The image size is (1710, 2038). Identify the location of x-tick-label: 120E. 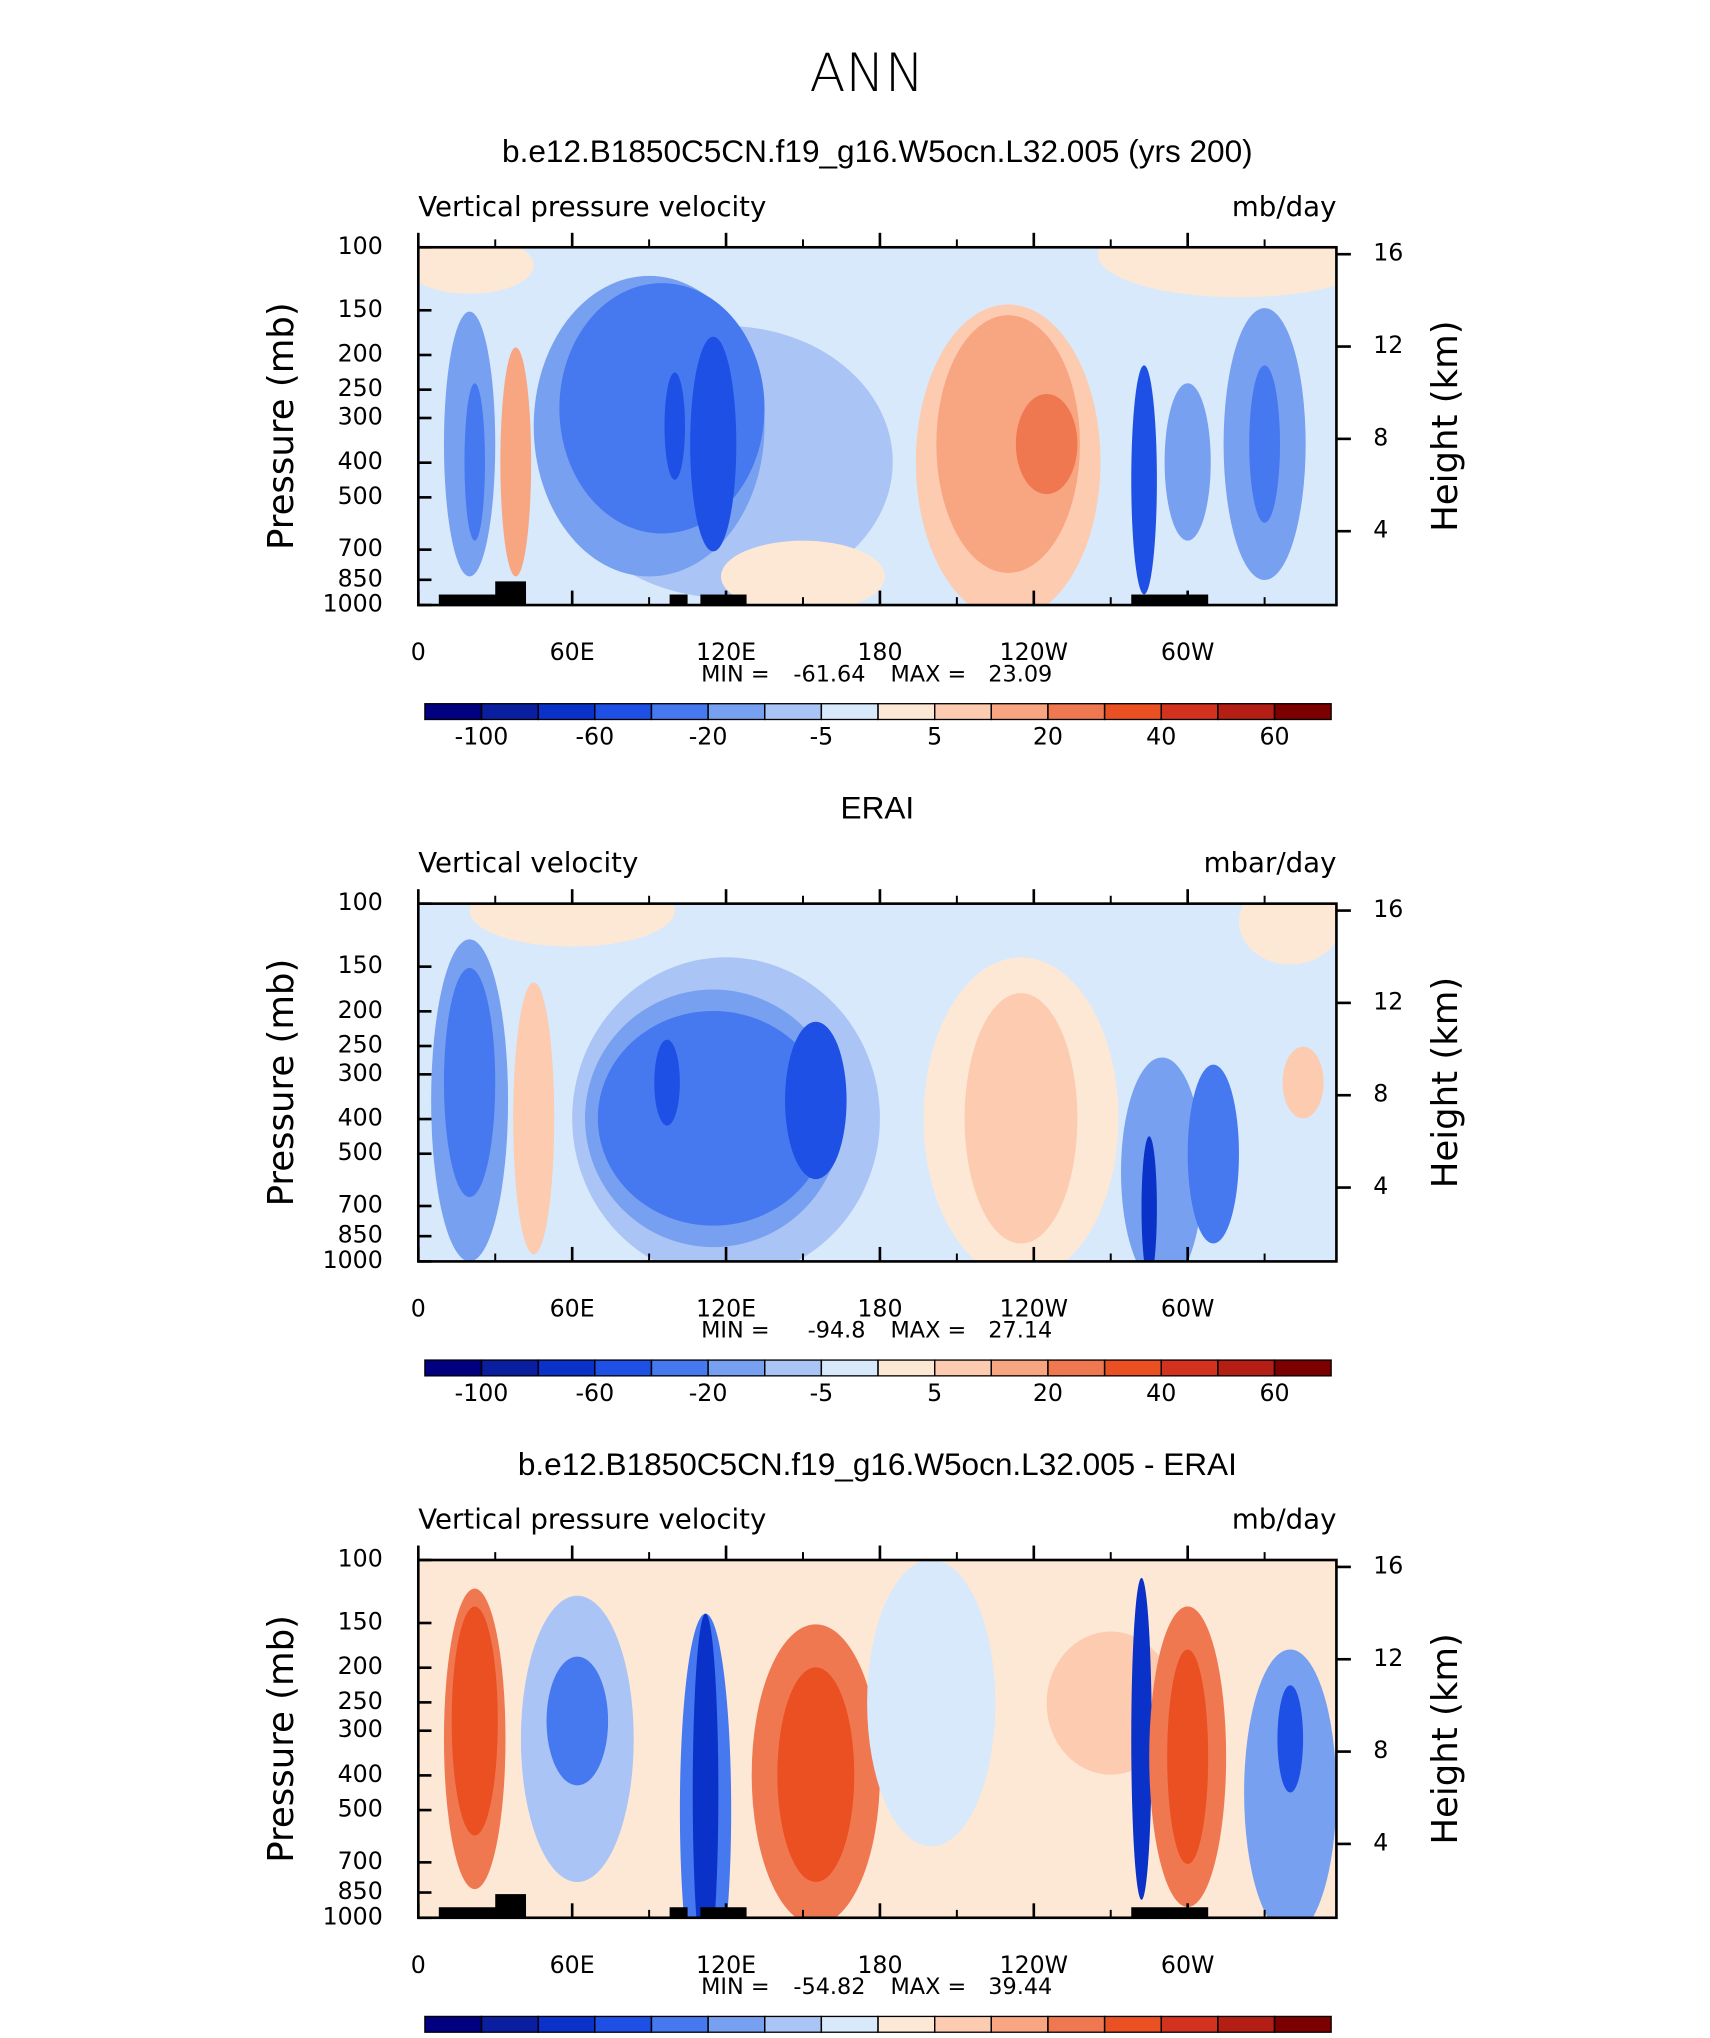
(726, 652).